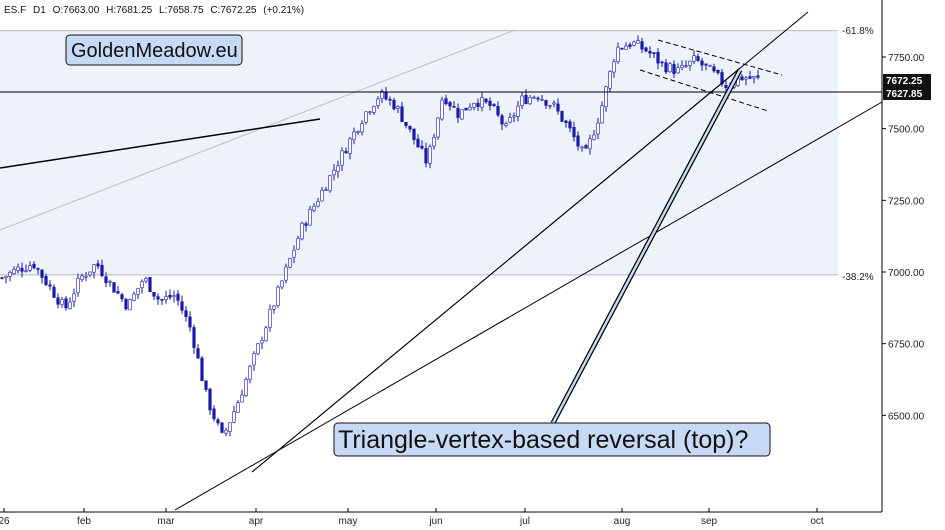 Image resolution: width=945 pixels, height=530 pixels. Describe the element at coordinates (166, 521) in the screenshot. I see `x-tick-label: mar` at that location.